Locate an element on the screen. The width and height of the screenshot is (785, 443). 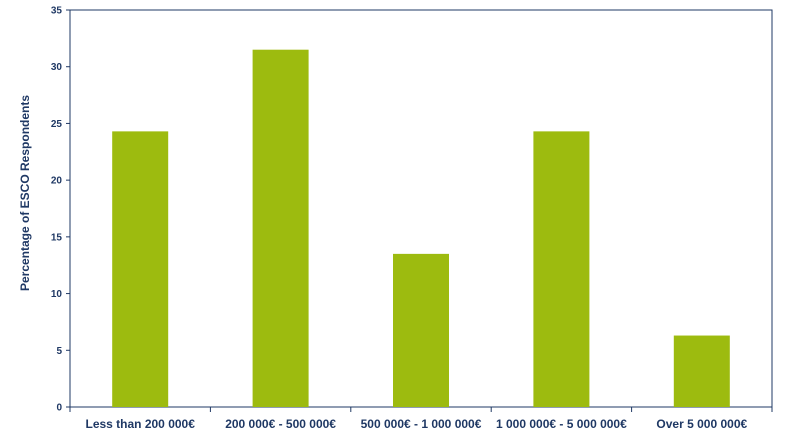
x-tick-label: 1 000 000€ - 5 000 000€ is located at coordinates (561, 424).